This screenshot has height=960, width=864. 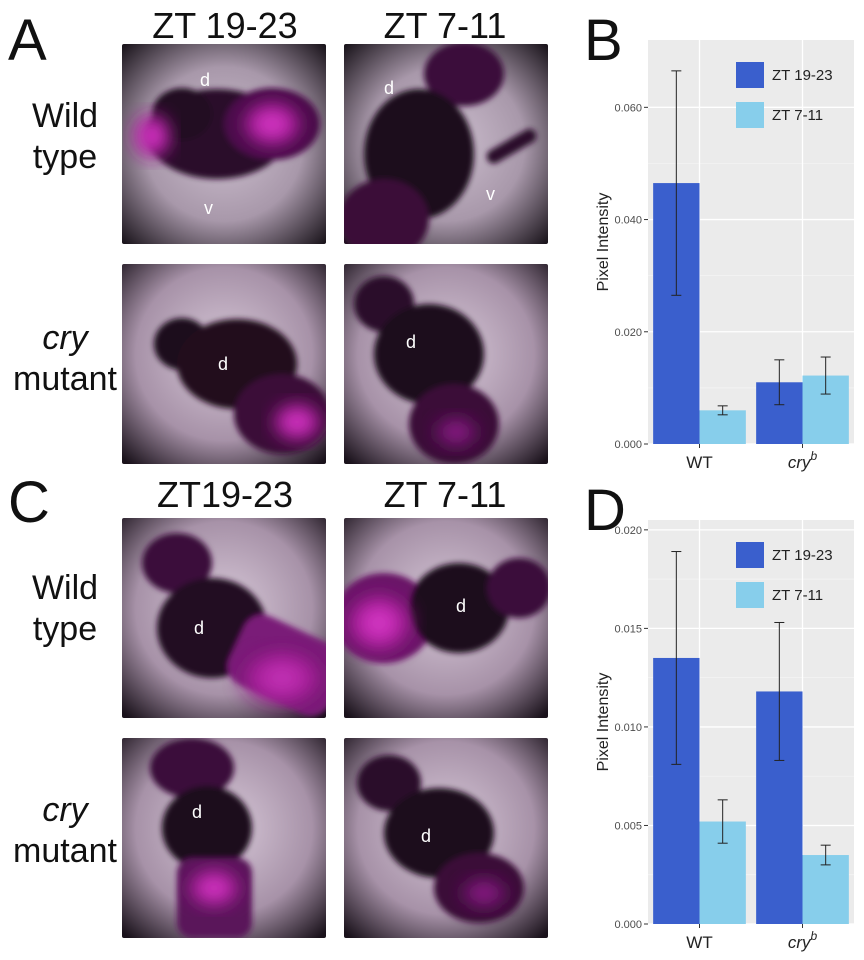 I want to click on bottom-row-label-cry-mutant: cry mutant, so click(x=65, y=831).